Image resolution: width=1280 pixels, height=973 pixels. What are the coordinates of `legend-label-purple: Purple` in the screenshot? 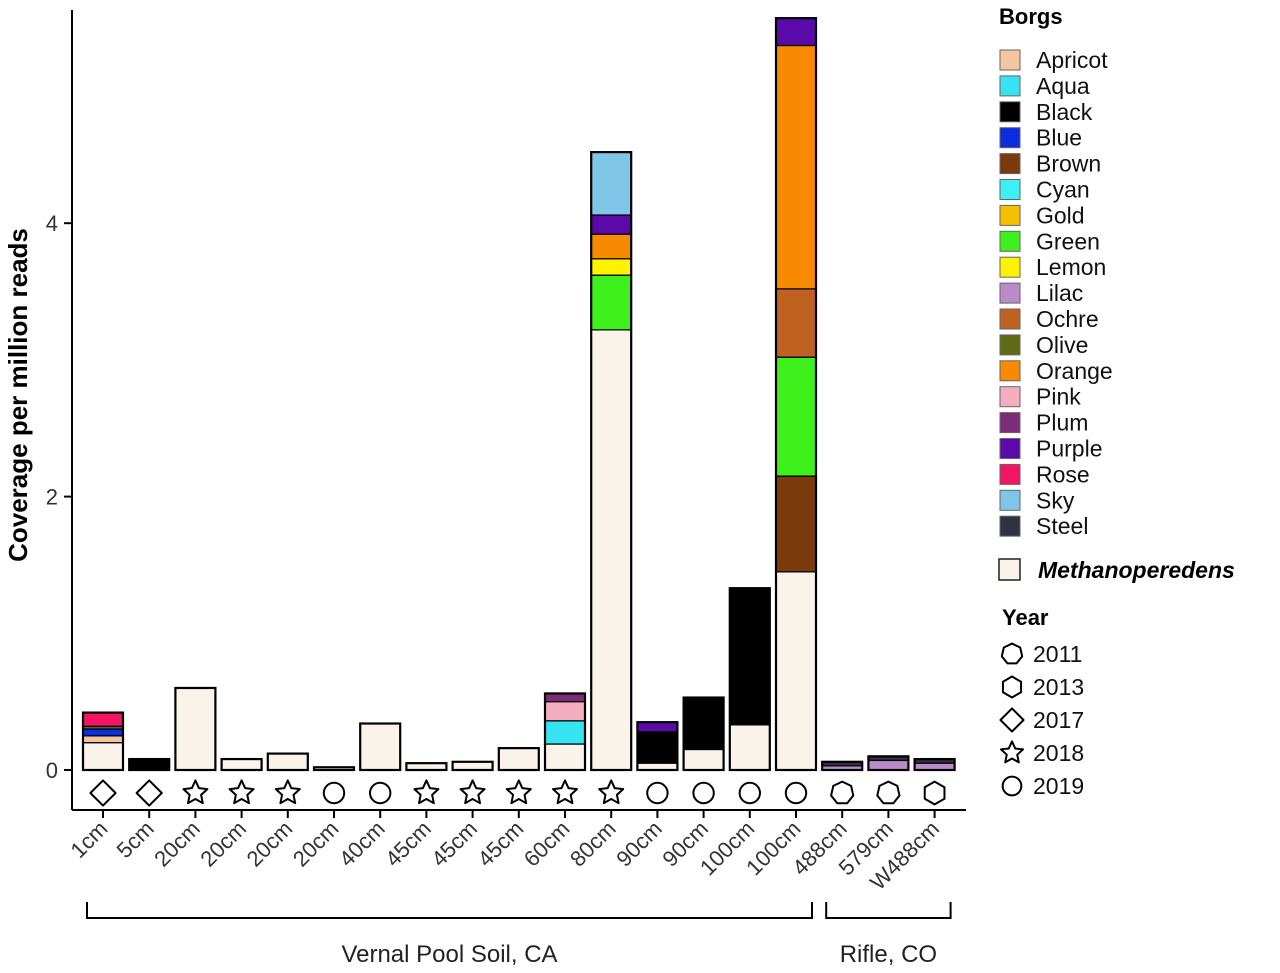 It's located at (1069, 449).